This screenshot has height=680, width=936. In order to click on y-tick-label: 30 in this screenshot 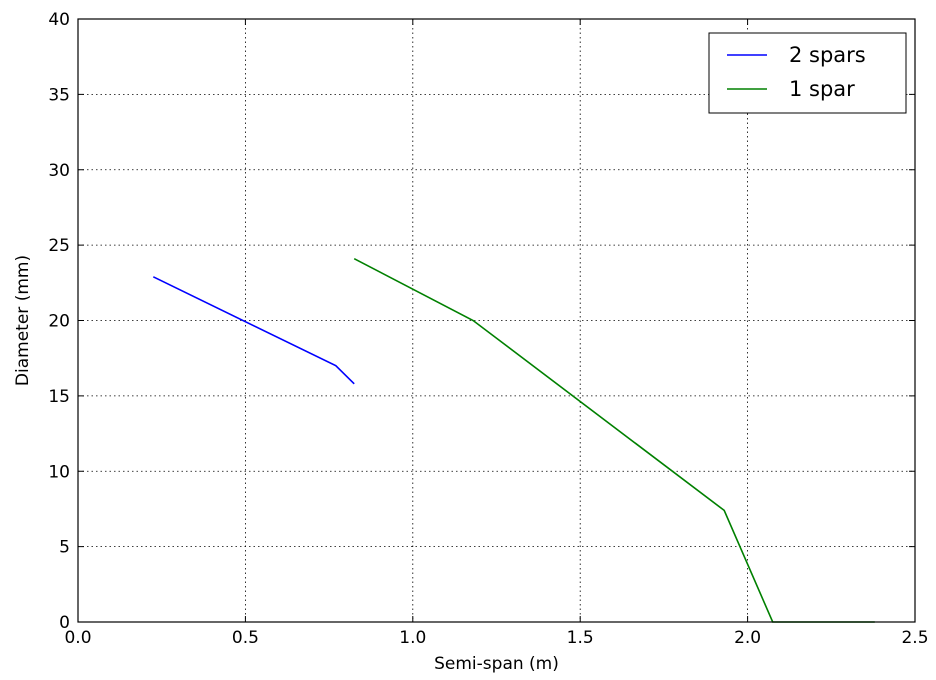, I will do `click(59, 171)`.